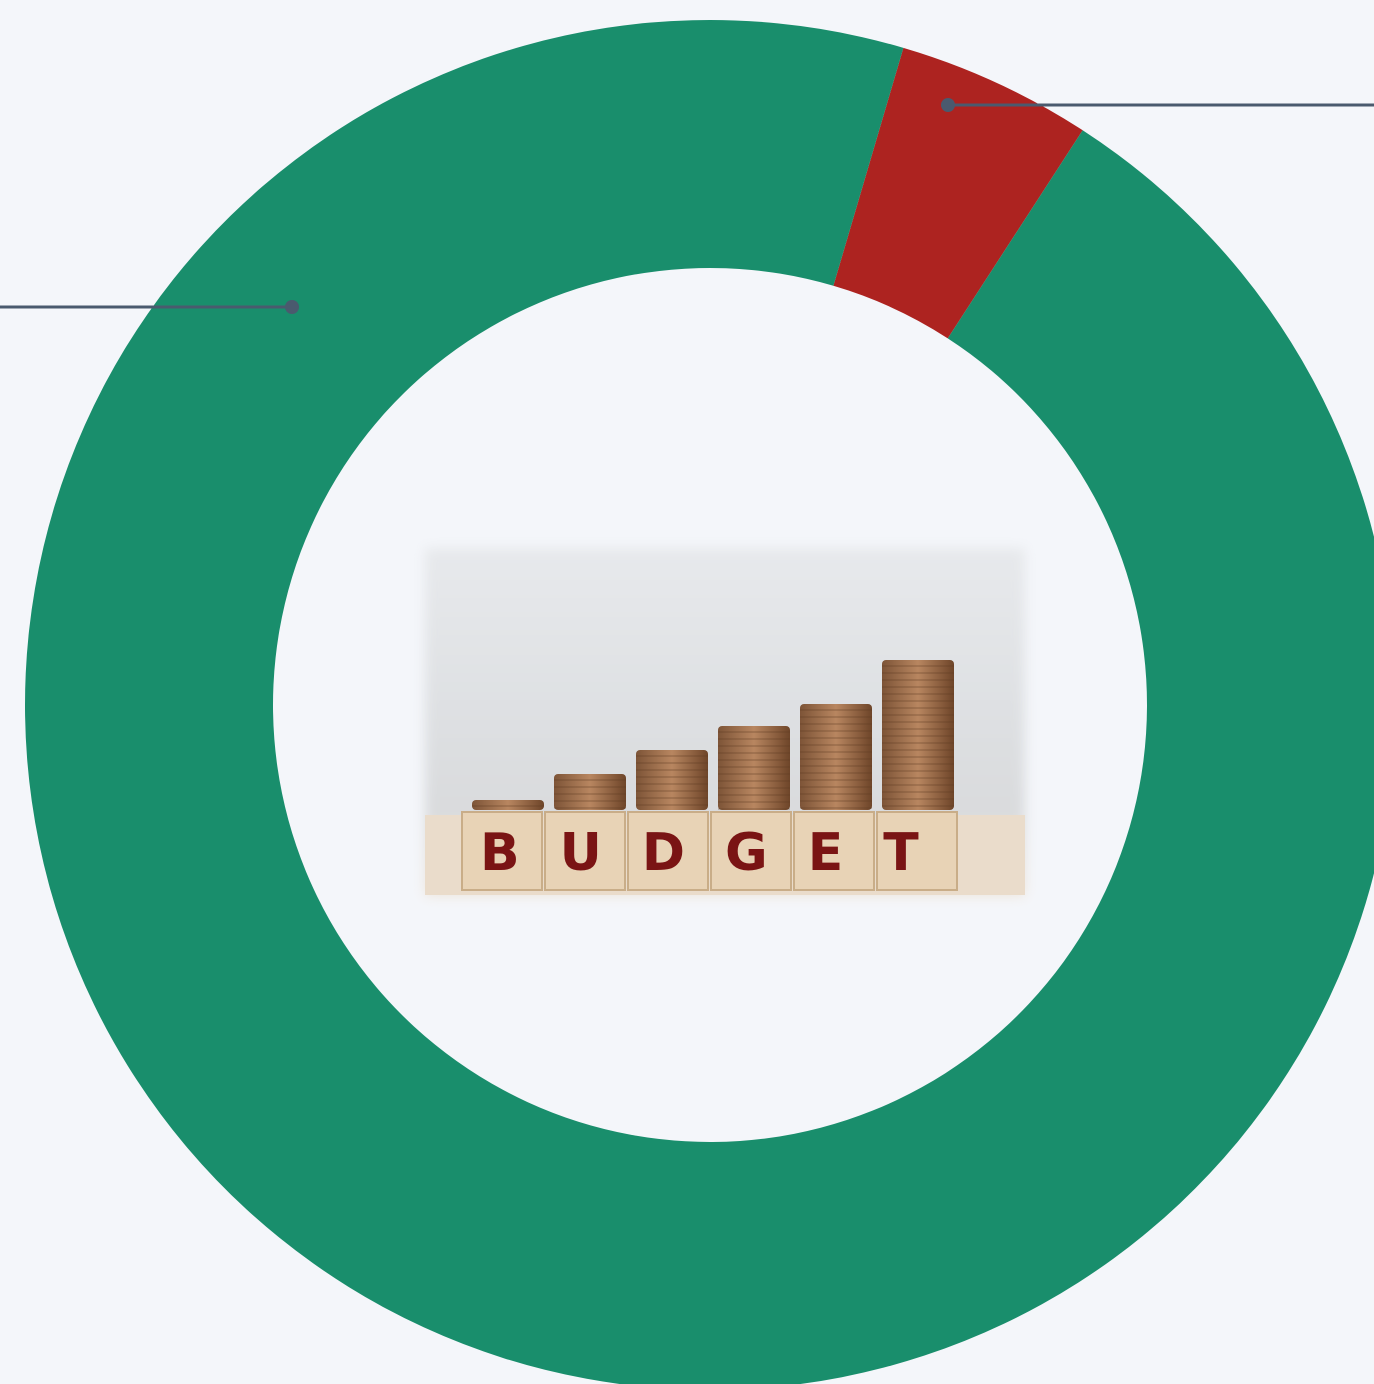 The height and width of the screenshot is (1384, 1374). What do you see at coordinates (958, 193) in the screenshot?
I see `donut-segment` at bounding box center [958, 193].